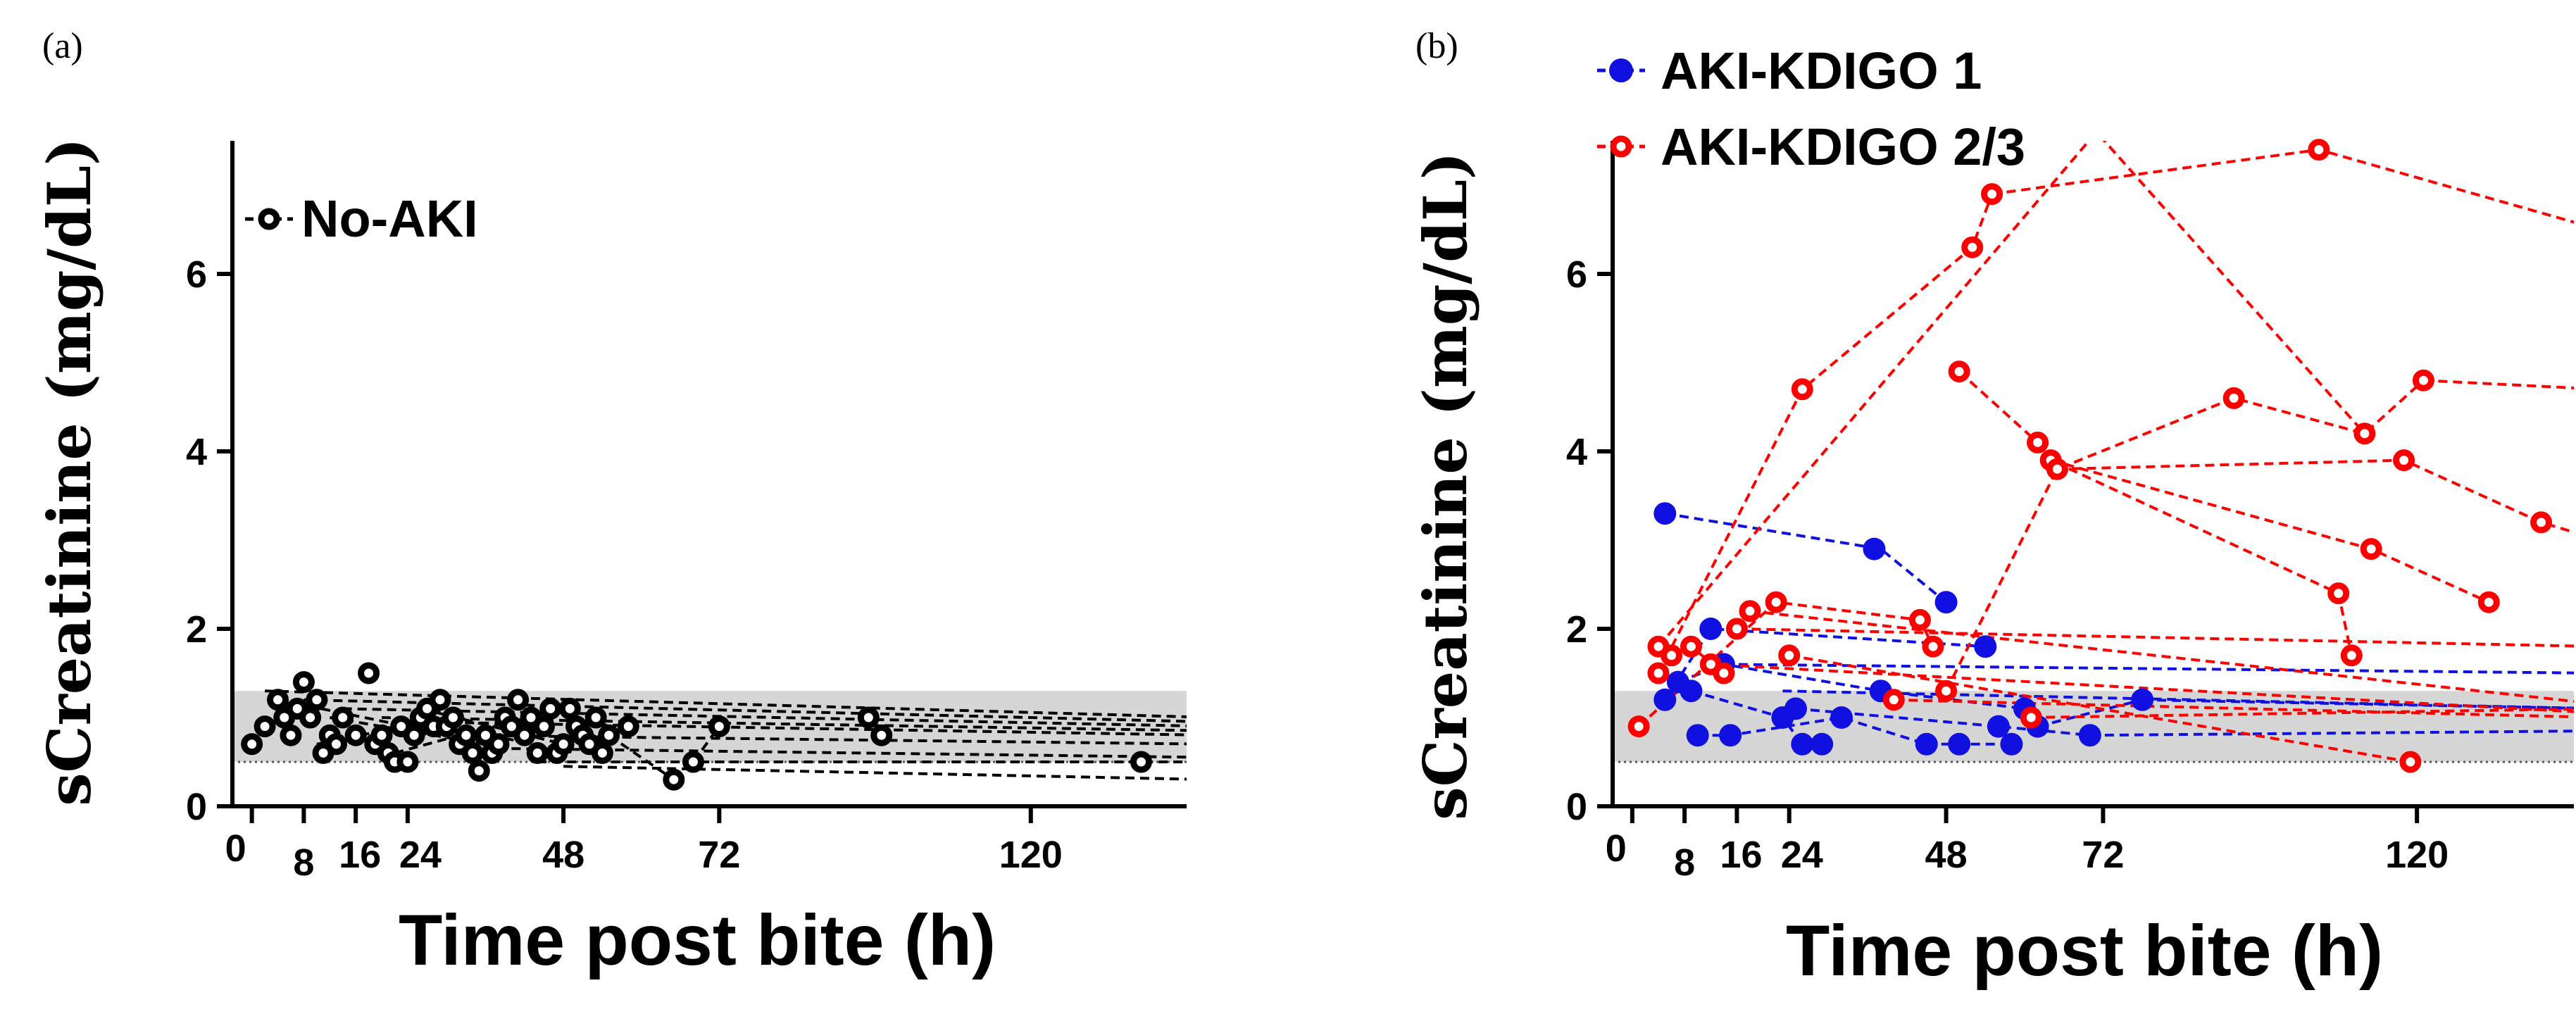 This screenshot has width=2576, height=1014. What do you see at coordinates (1576, 629) in the screenshot?
I see `y-tick-label-1: 2` at bounding box center [1576, 629].